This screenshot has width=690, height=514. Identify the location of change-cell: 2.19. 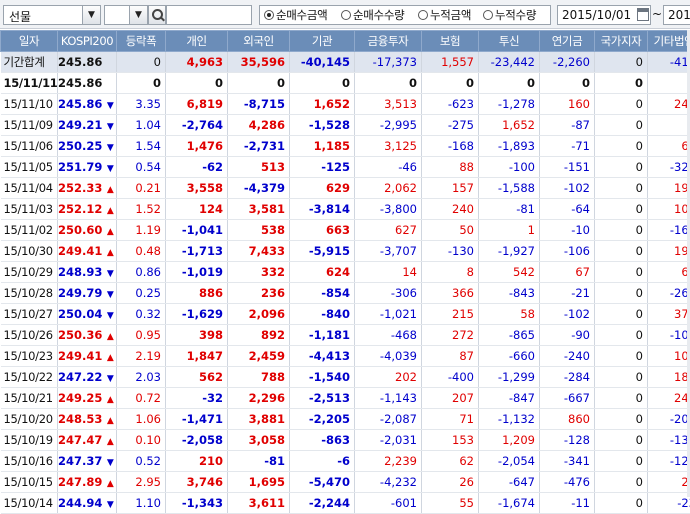
(141, 356).